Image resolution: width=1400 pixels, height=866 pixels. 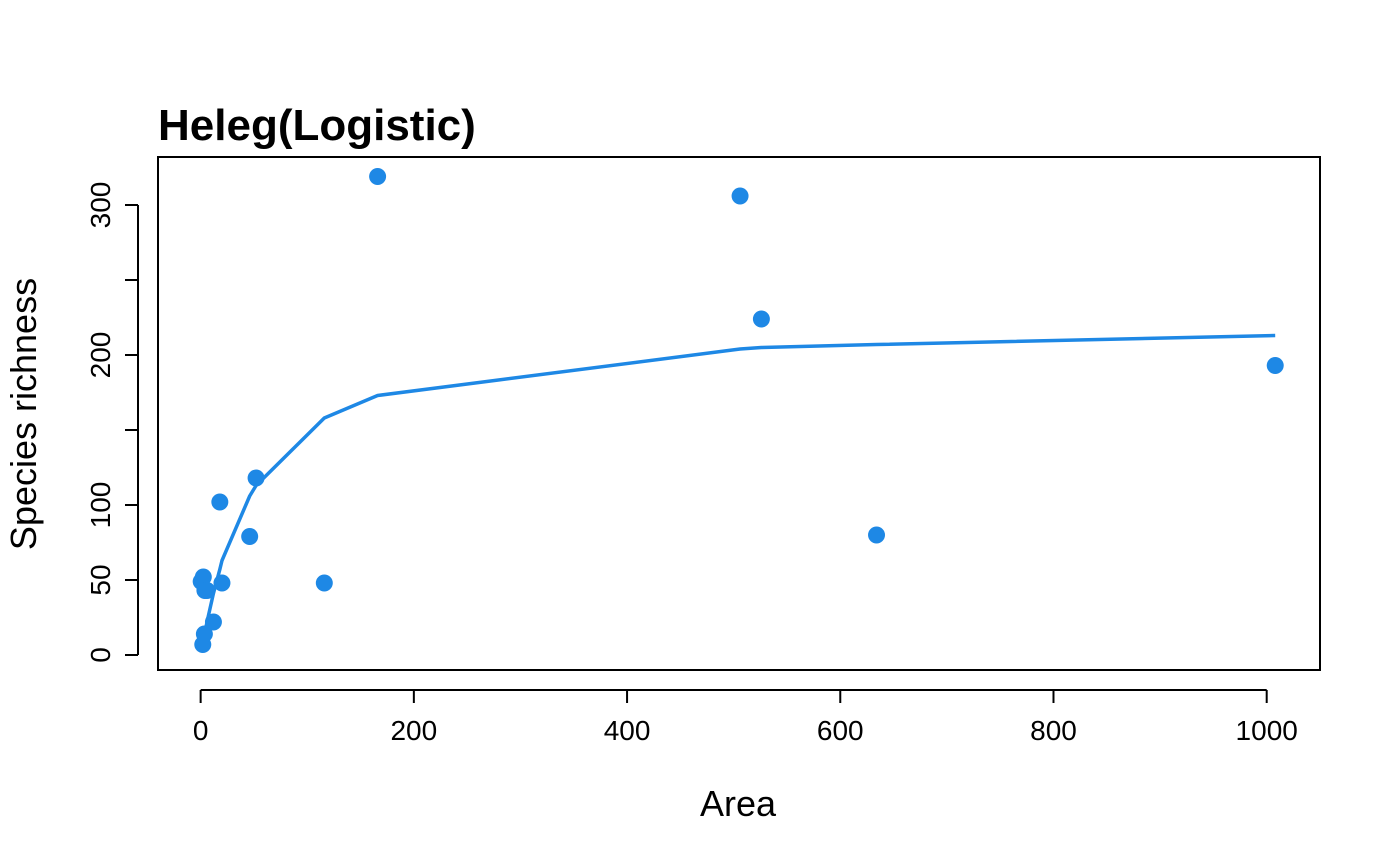 What do you see at coordinates (317, 125) in the screenshot?
I see `chart-title: Heleg(Logistic)` at bounding box center [317, 125].